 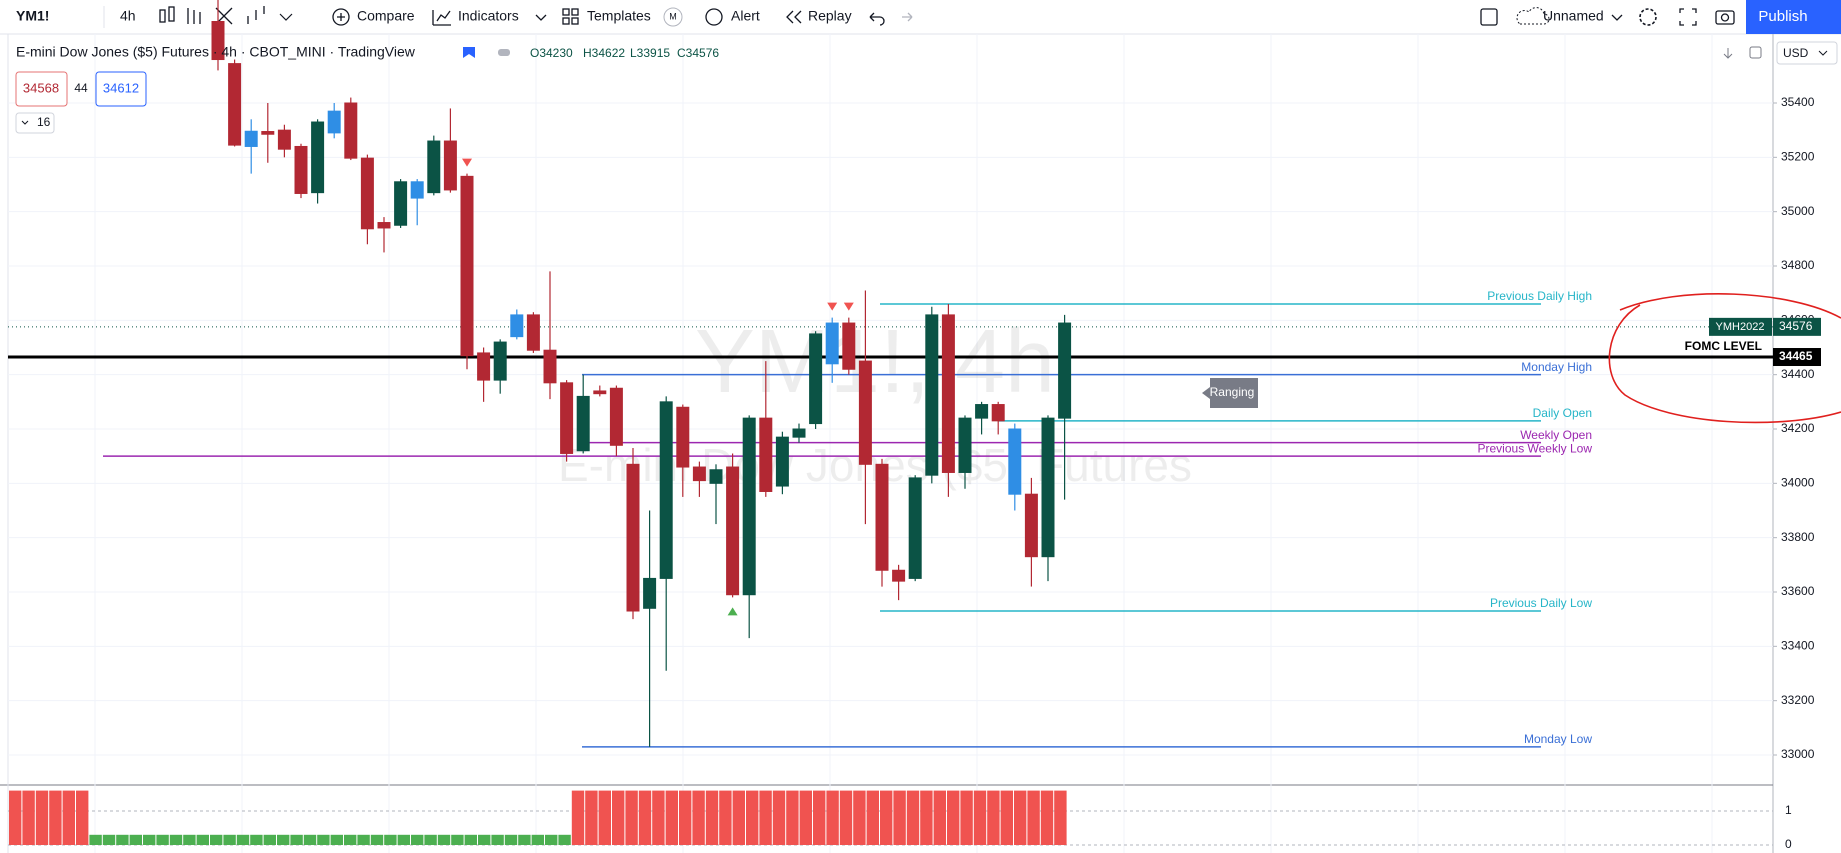 What do you see at coordinates (1728, 53) in the screenshot?
I see `scroll-down` at bounding box center [1728, 53].